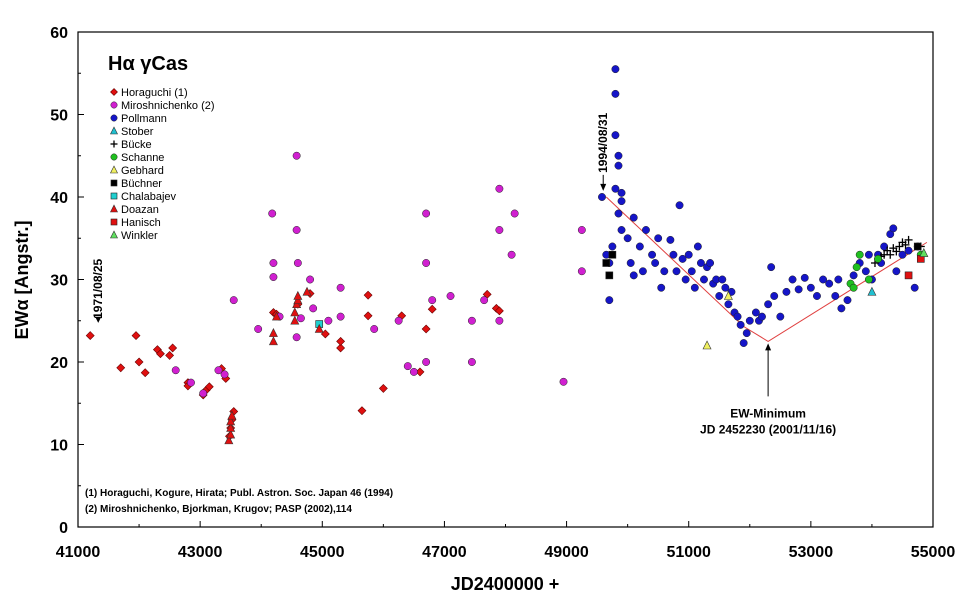  What do you see at coordinates (140, 210) in the screenshot?
I see `legend-label: Doazan` at bounding box center [140, 210].